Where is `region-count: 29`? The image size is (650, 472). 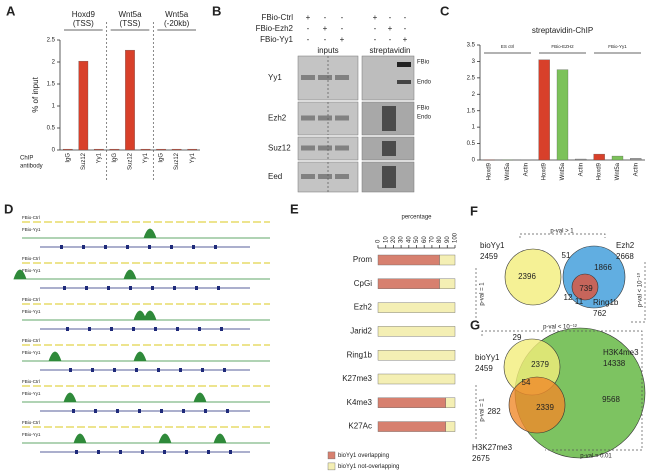
region-count: 29 is located at coordinates (517, 337).